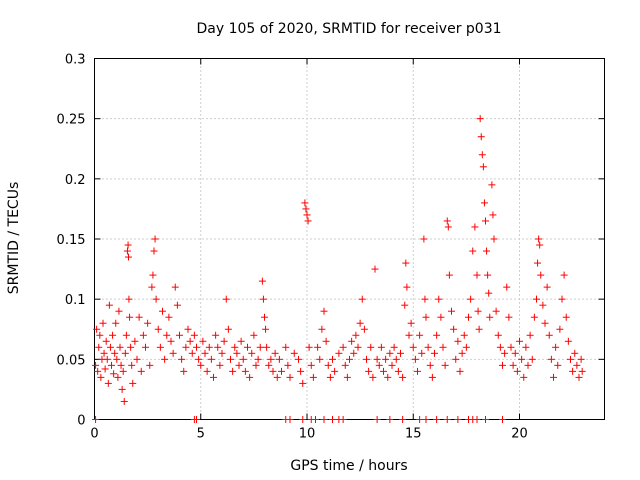  What do you see at coordinates (71, 360) in the screenshot?
I see `y-tick-label: 0.05` at bounding box center [71, 360].